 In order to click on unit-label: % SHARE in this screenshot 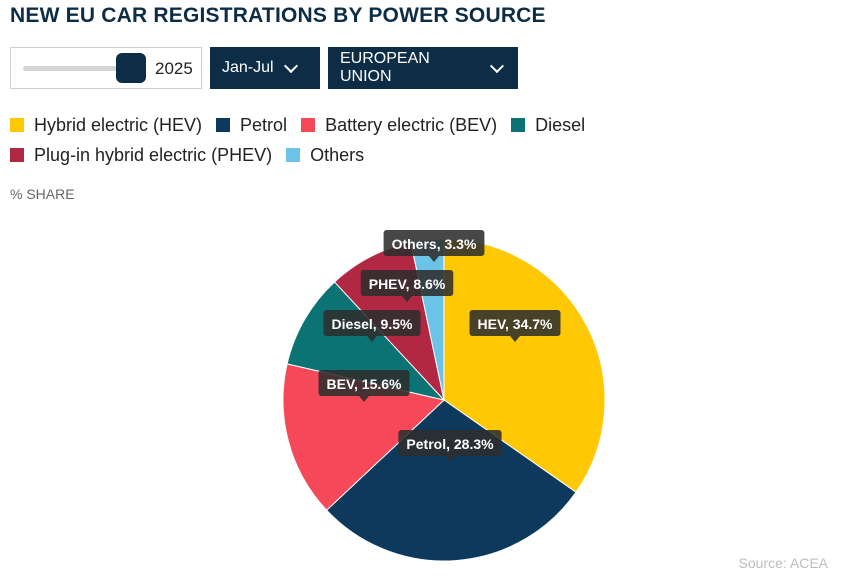, I will do `click(42, 194)`.